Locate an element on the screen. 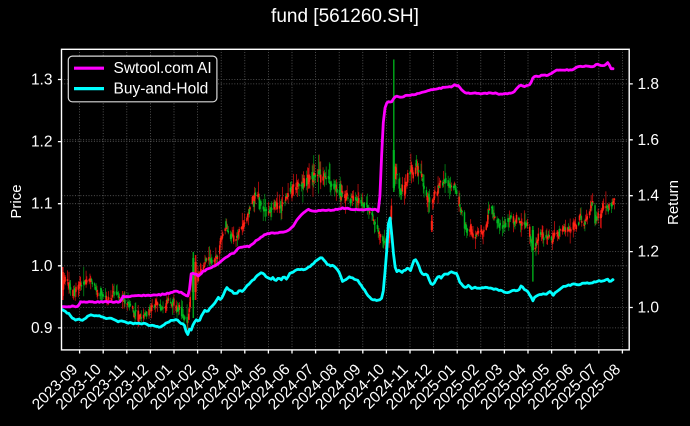  svg-text: 1.4 is located at coordinates (649, 196).